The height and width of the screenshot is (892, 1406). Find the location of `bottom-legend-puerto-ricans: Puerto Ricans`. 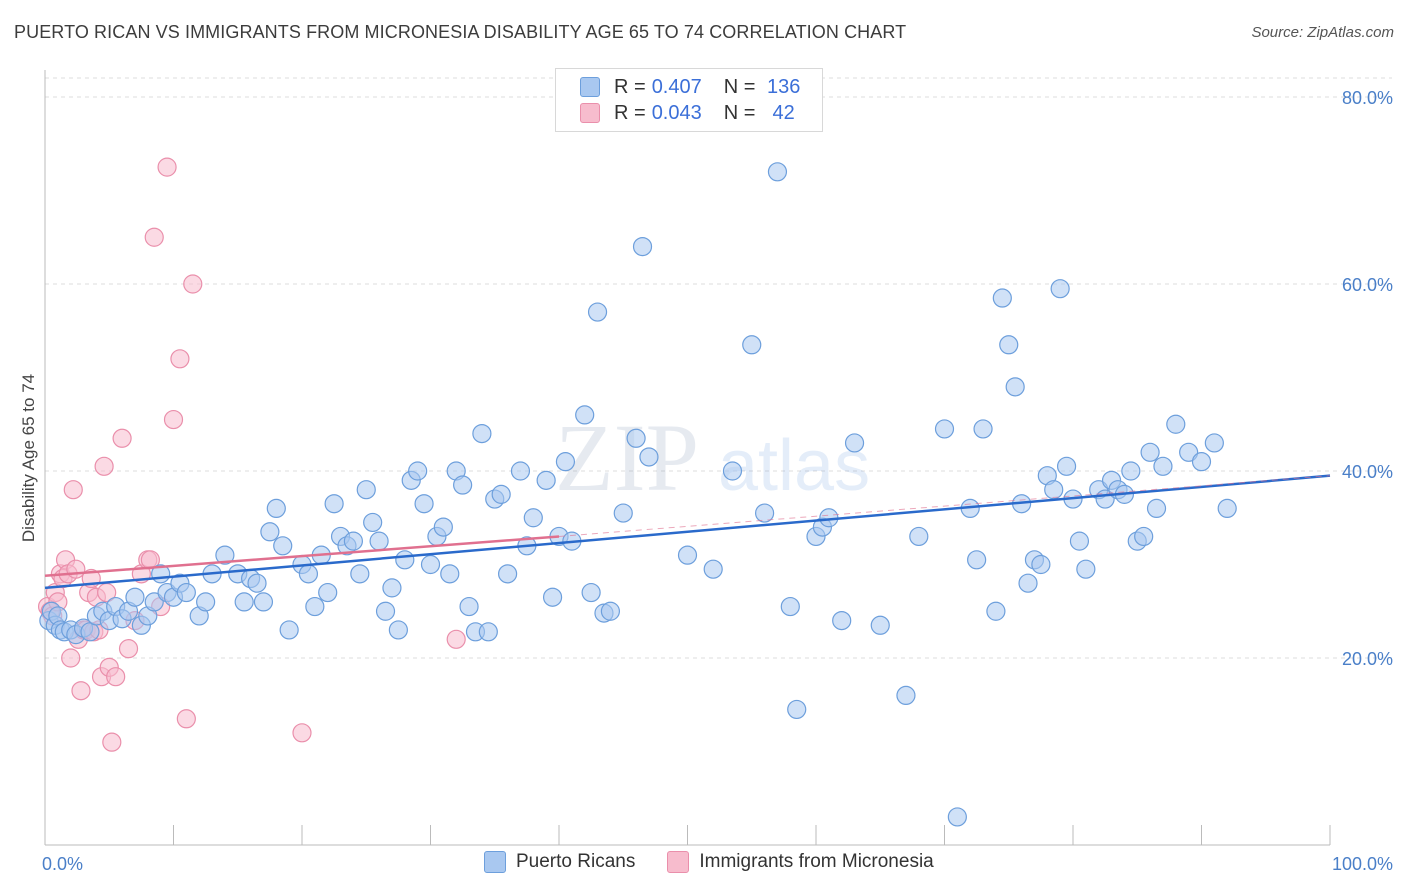

bottom-legend-puerto-ricans: Puerto Ricans is located at coordinates (559, 862).